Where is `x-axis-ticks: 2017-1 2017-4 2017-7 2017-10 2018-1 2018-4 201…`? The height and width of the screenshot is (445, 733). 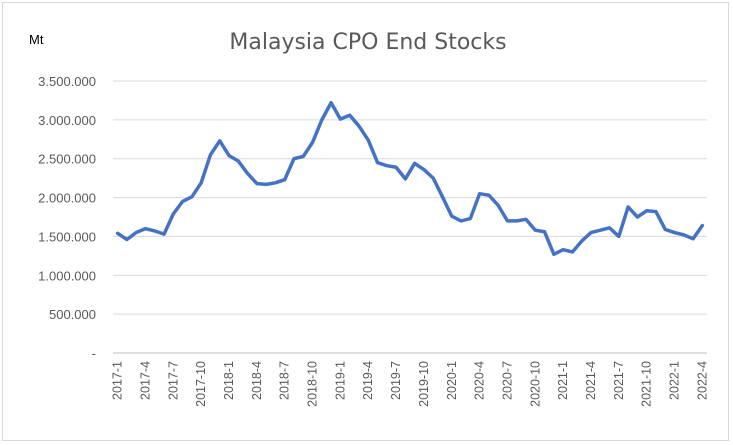
x-axis-ticks: 2017-1 2017-4 2017-7 2017-10 2018-1 2018-4 201… is located at coordinates (410, 384).